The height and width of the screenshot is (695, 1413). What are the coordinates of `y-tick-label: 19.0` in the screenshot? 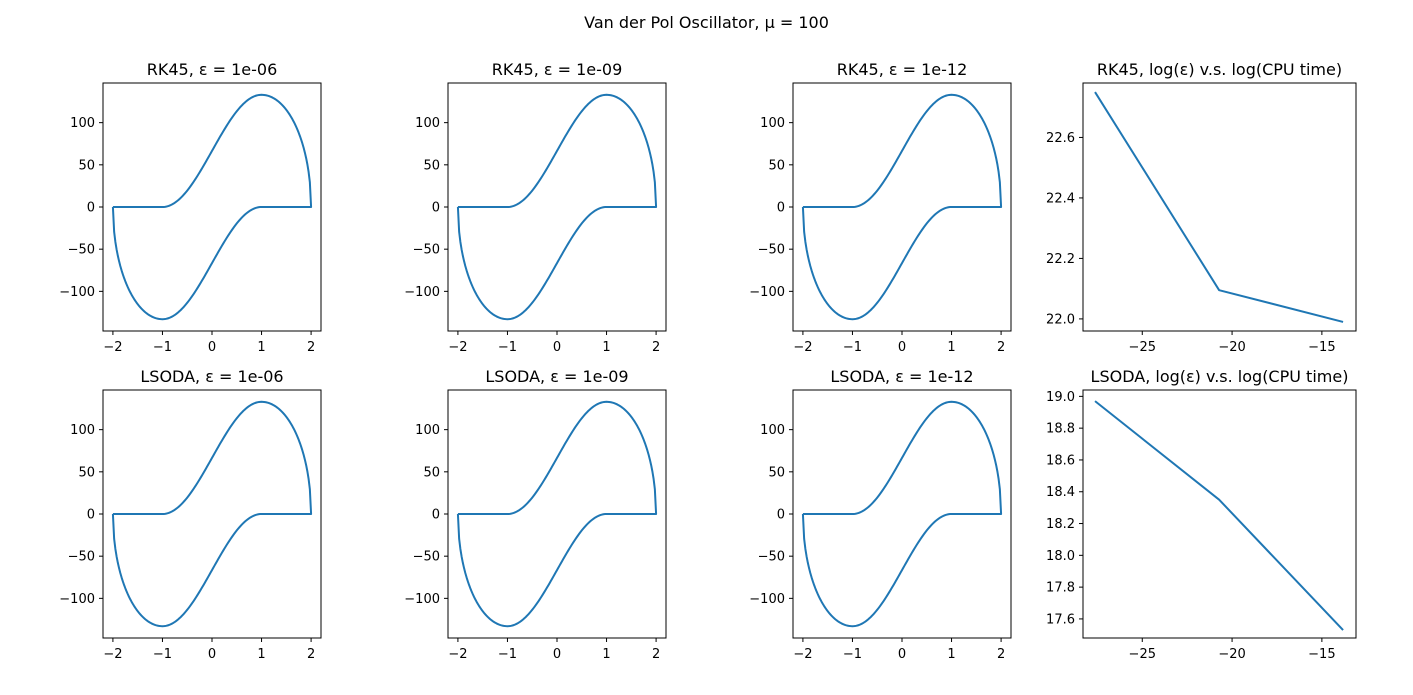 It's located at (1060, 397).